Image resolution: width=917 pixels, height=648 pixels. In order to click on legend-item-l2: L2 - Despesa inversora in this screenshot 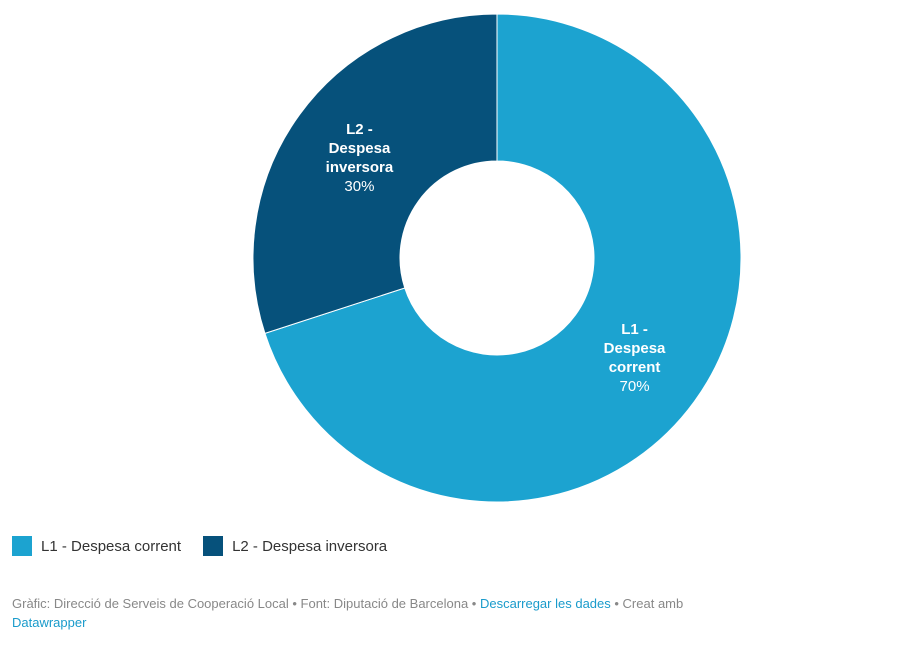, I will do `click(295, 546)`.